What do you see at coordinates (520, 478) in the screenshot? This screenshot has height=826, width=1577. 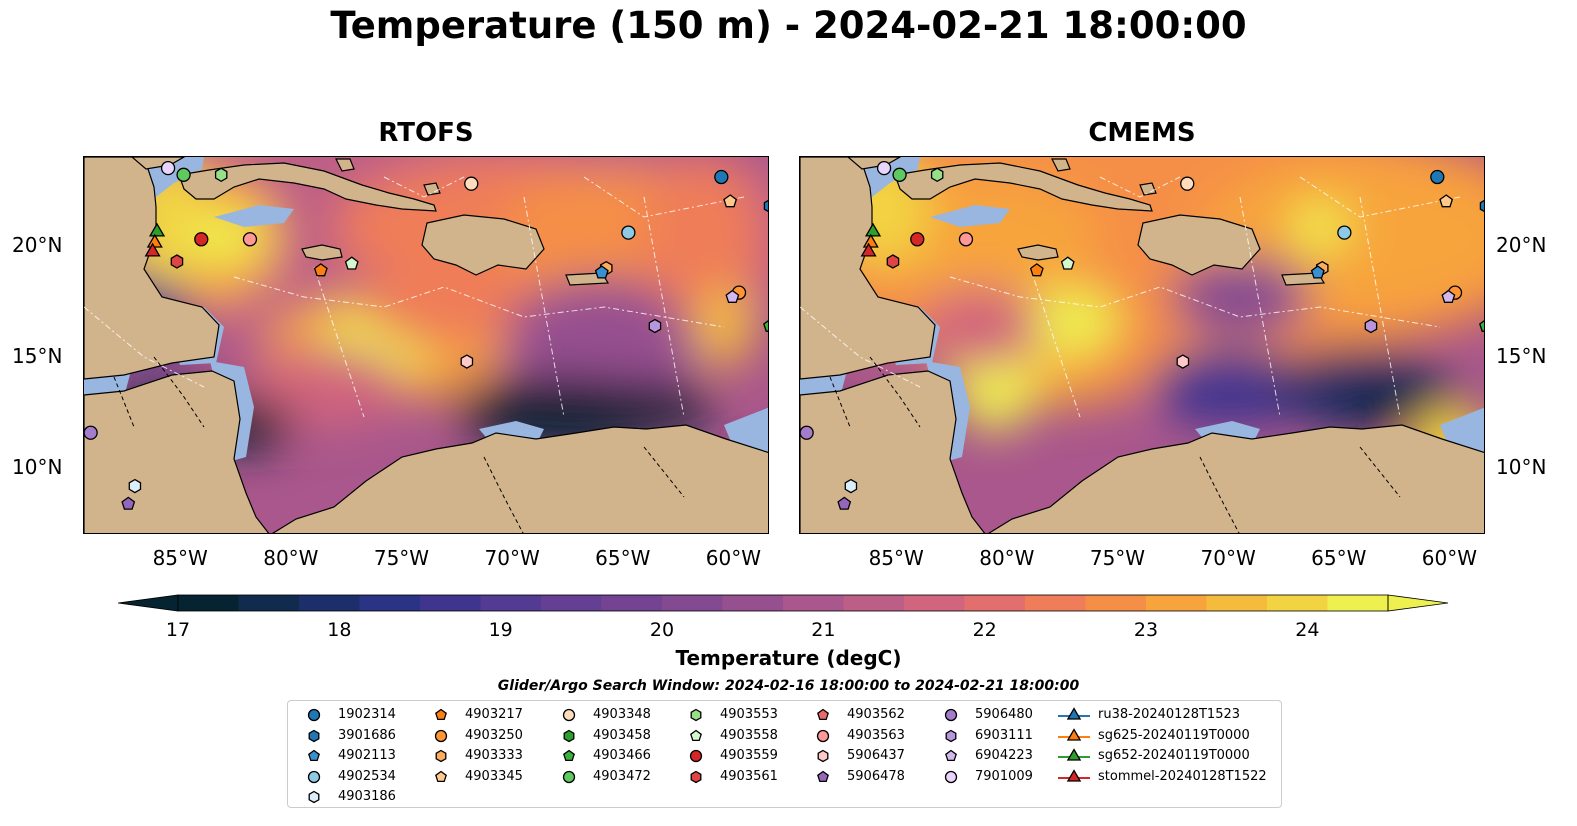 I see `land-southam` at bounding box center [520, 478].